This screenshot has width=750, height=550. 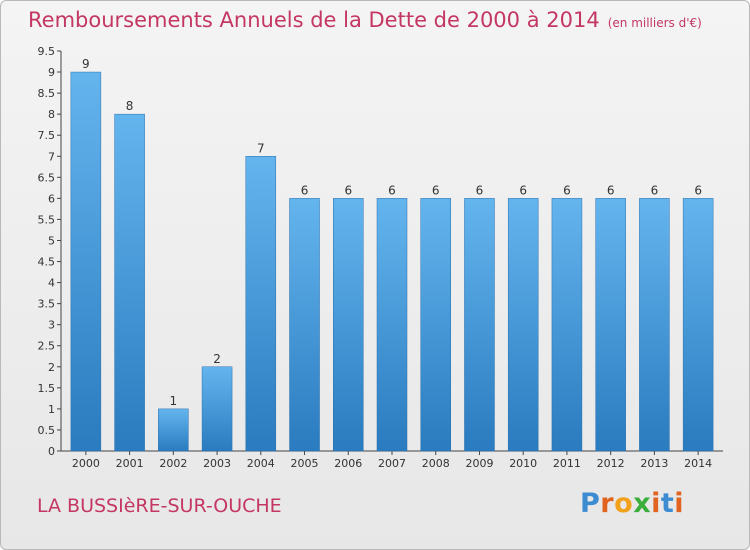 What do you see at coordinates (567, 463) in the screenshot?
I see `x-tick-label: 2011` at bounding box center [567, 463].